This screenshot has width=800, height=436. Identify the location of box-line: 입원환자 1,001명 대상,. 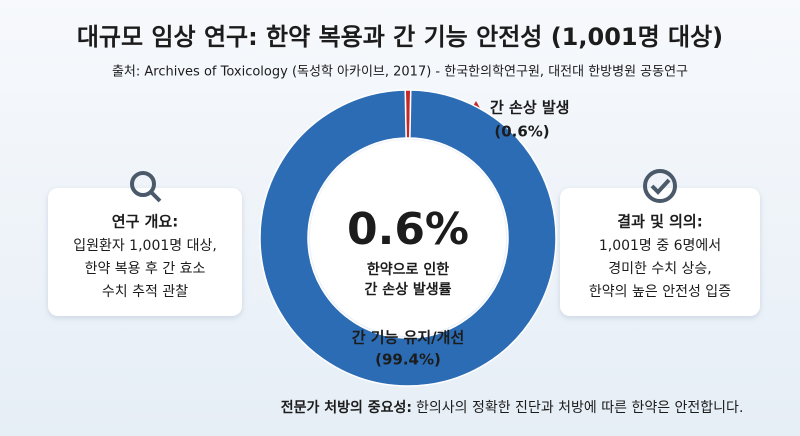
(145, 246).